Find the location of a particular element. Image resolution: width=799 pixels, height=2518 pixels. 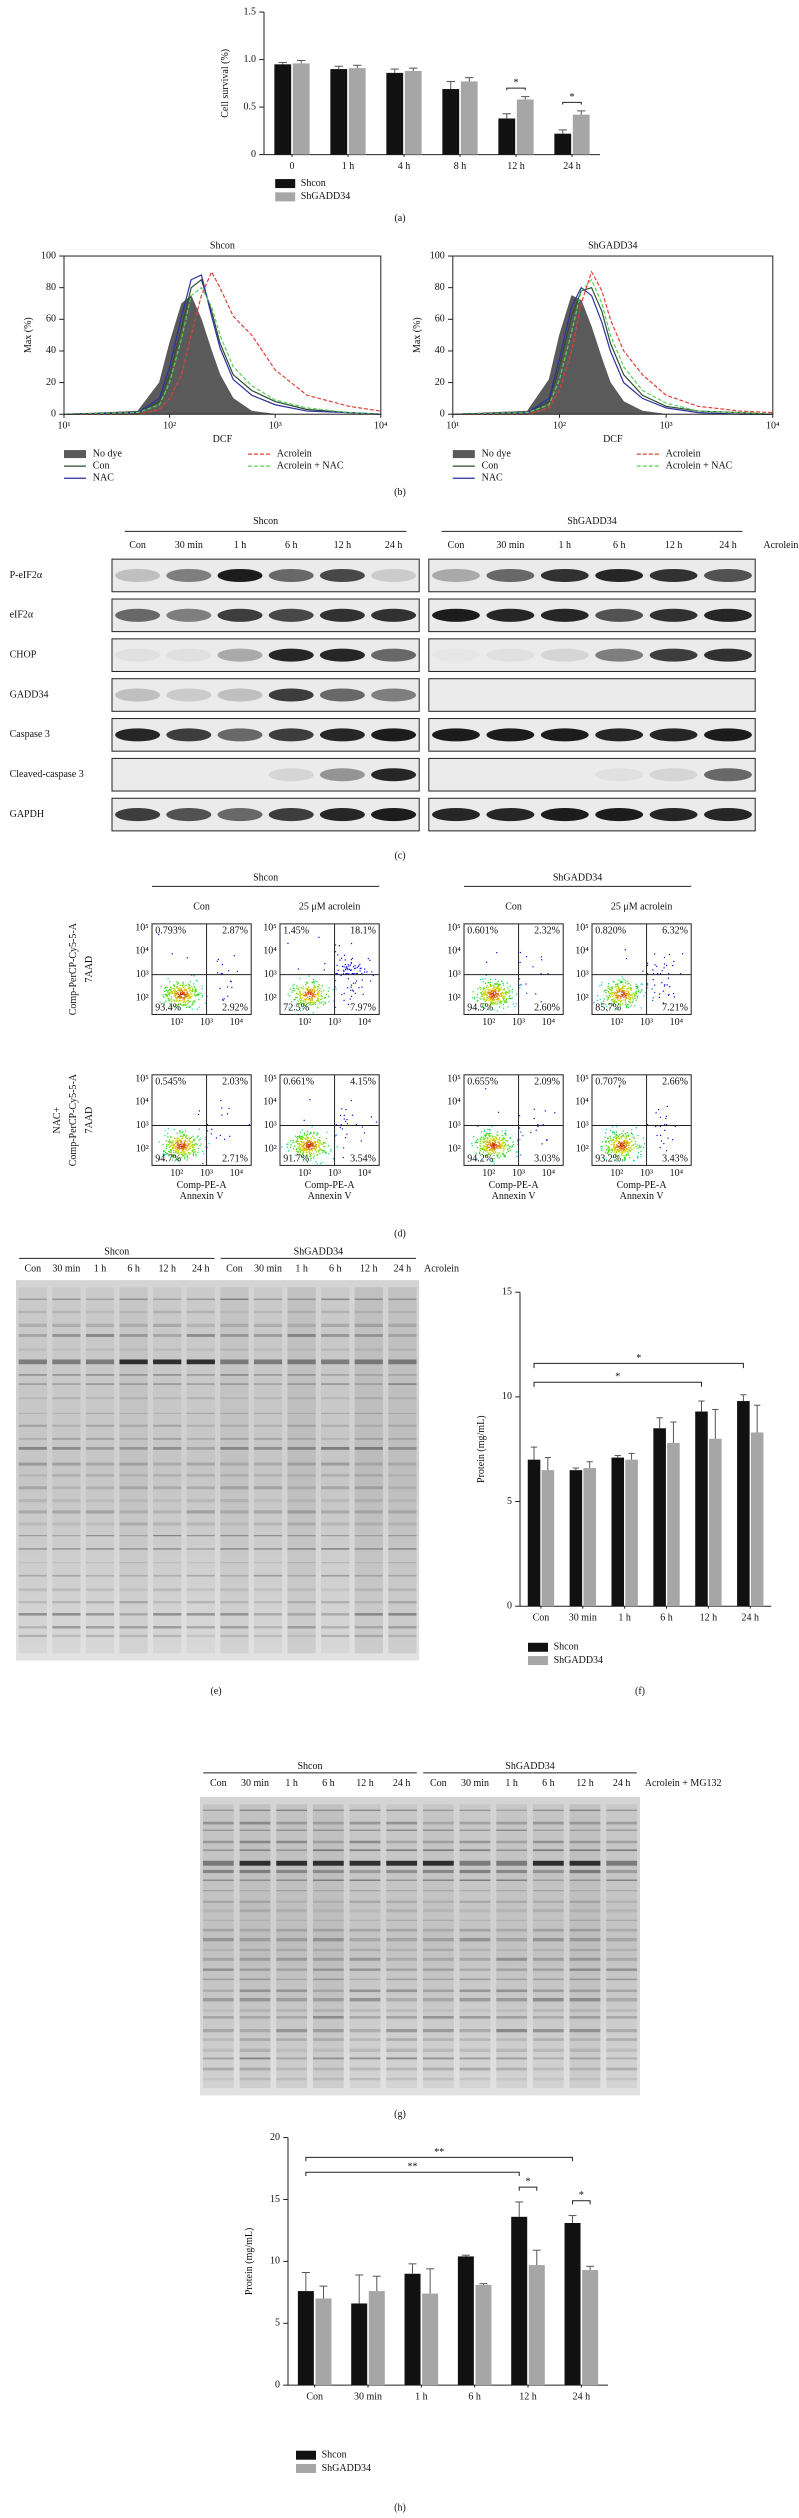

x-tick-label: 10³ is located at coordinates (334, 1022).